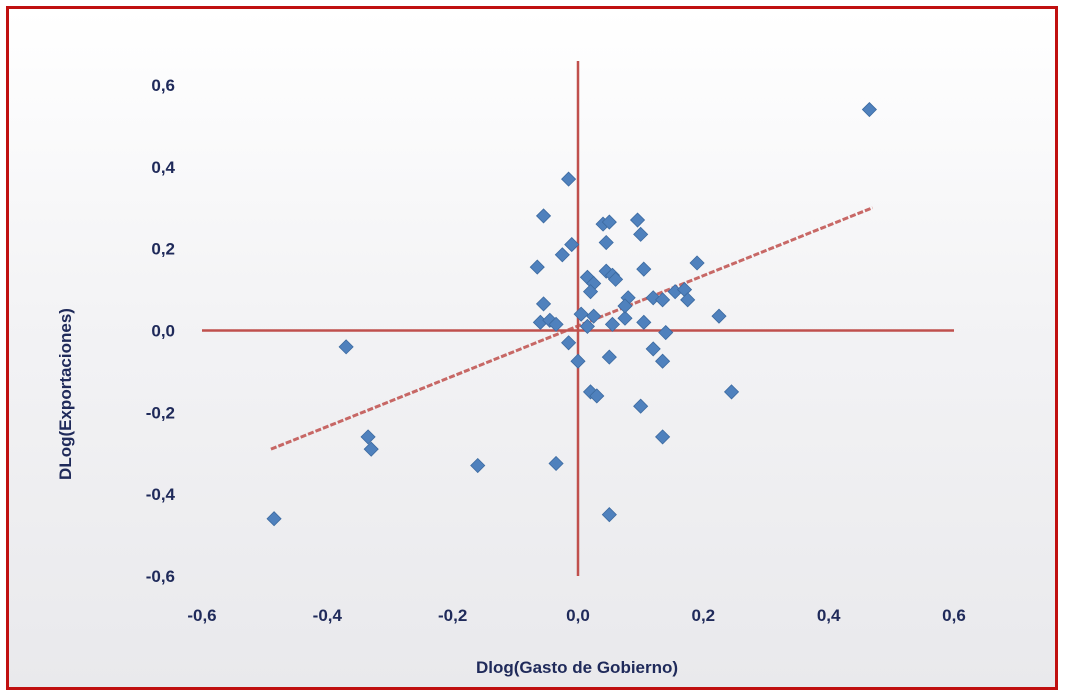 The image size is (1072, 698). Describe the element at coordinates (65, 394) in the screenshot. I see `y-axis-title: DLog(Exportaciones)` at that location.